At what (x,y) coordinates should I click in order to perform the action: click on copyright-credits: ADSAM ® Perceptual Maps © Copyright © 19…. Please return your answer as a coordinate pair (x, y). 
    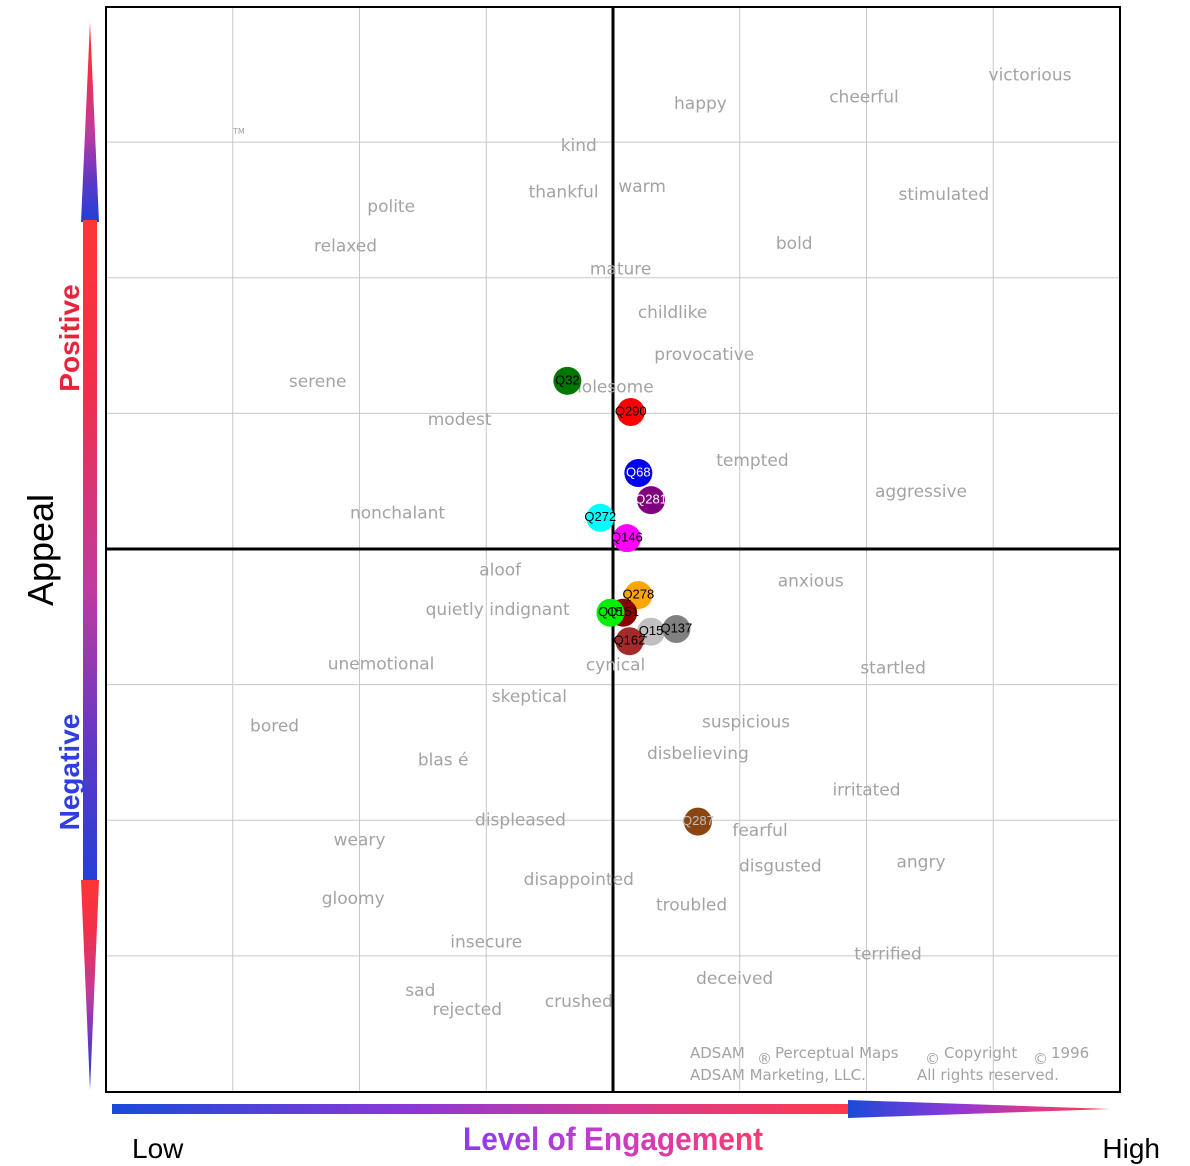
    Looking at the image, I should click on (889, 1064).